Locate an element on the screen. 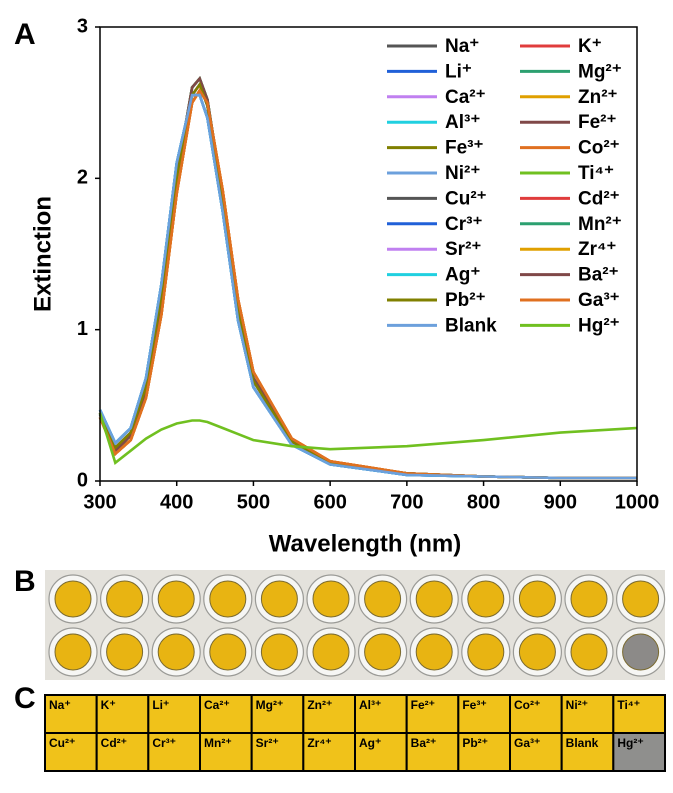 This screenshot has height=793, width=673. cell-label: Ti⁴⁺ is located at coordinates (628, 705).